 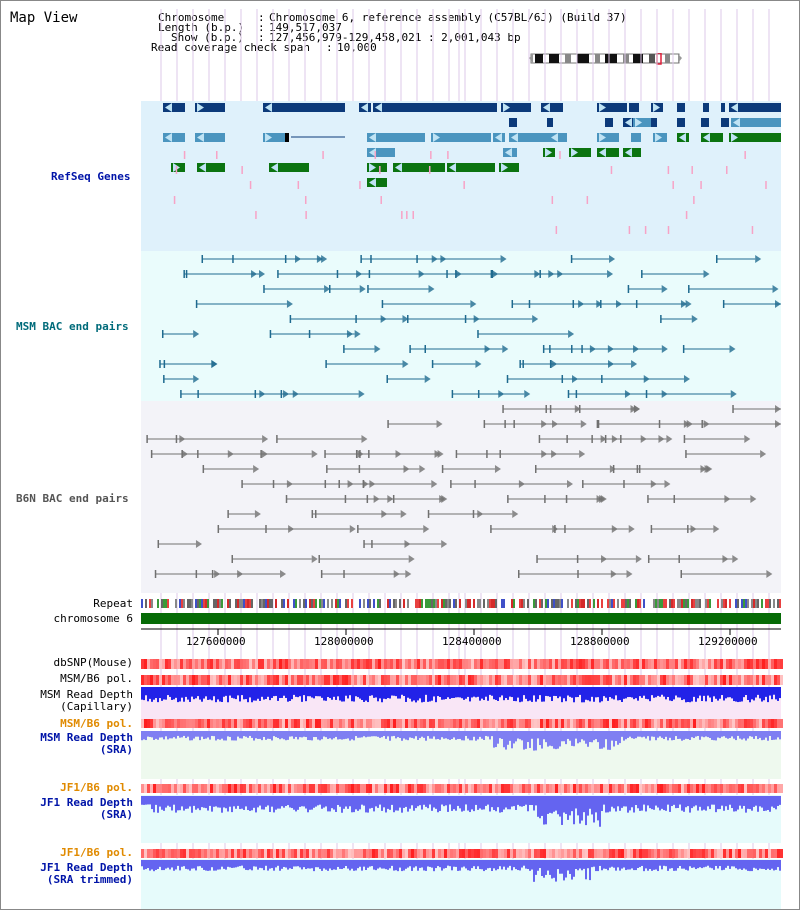 I want to click on msm-read-depth-sra-label: MSM Read Depth (SRA), so click(x=86, y=743).